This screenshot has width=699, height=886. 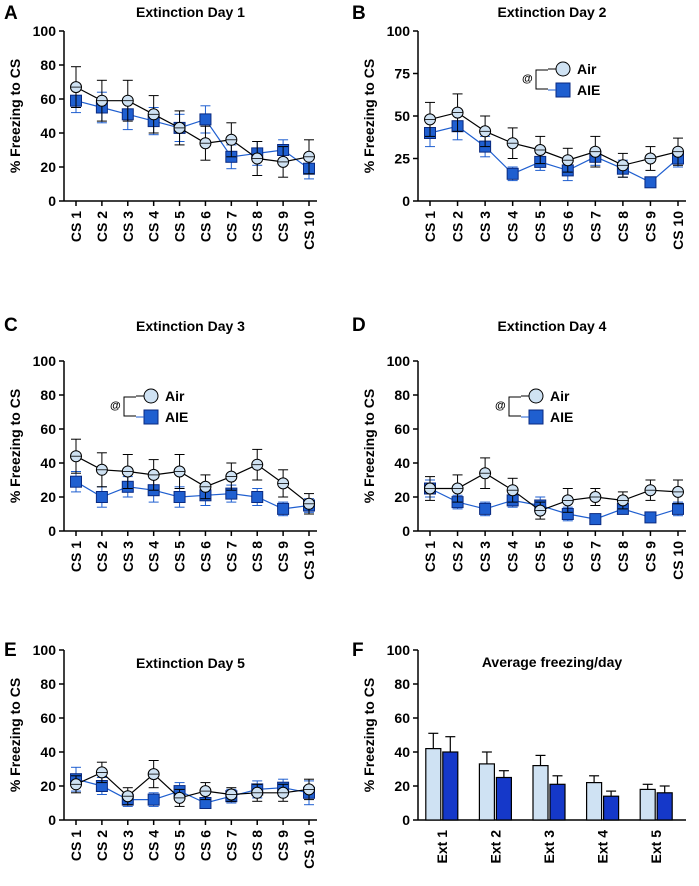 I want to click on legend-aie-marker, so click(x=151, y=417).